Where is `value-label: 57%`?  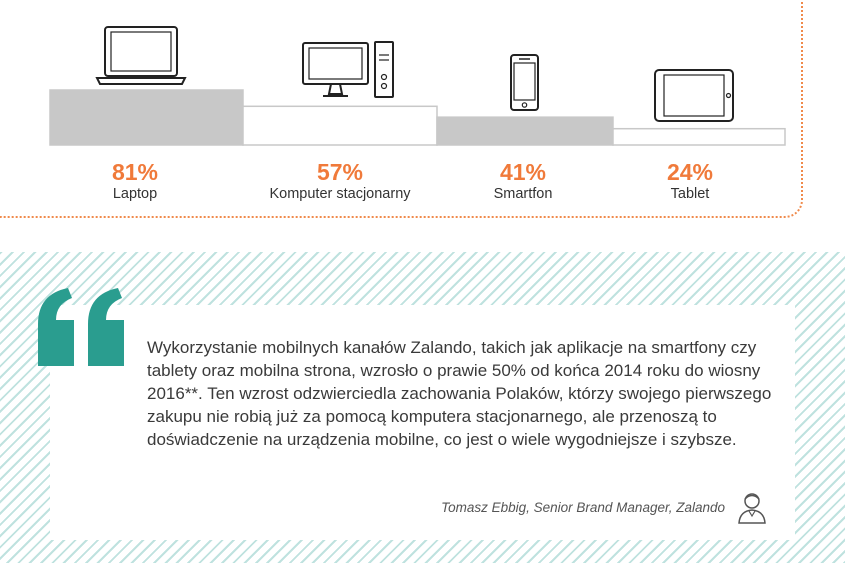
value-label: 57% is located at coordinates (340, 172).